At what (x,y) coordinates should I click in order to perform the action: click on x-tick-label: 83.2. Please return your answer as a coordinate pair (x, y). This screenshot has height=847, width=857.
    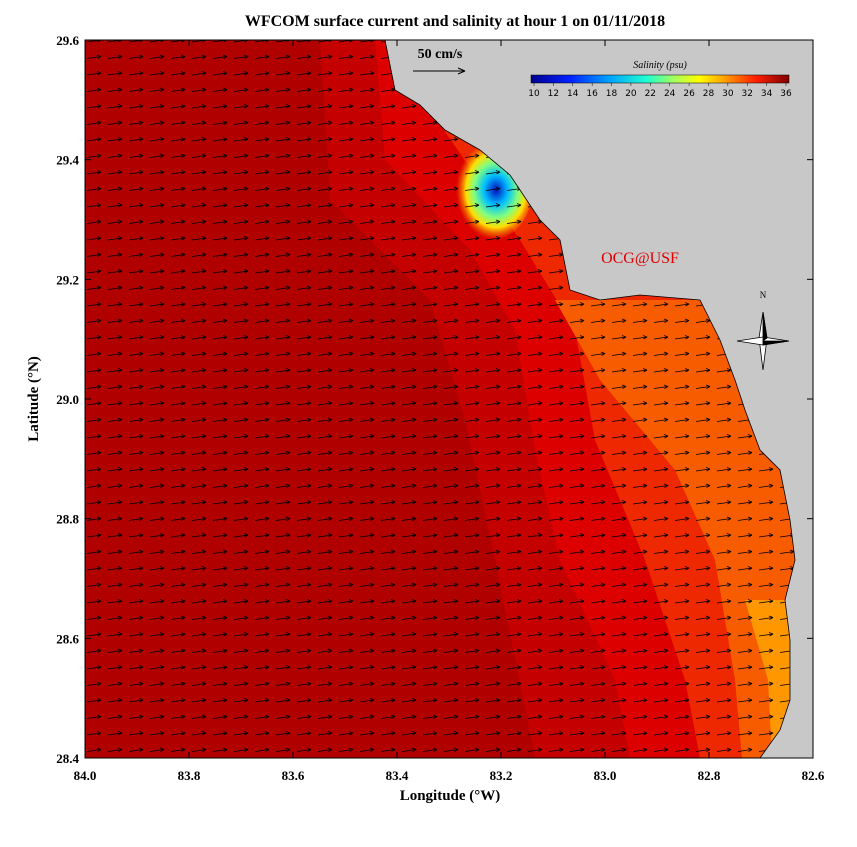
    Looking at the image, I should click on (501, 775).